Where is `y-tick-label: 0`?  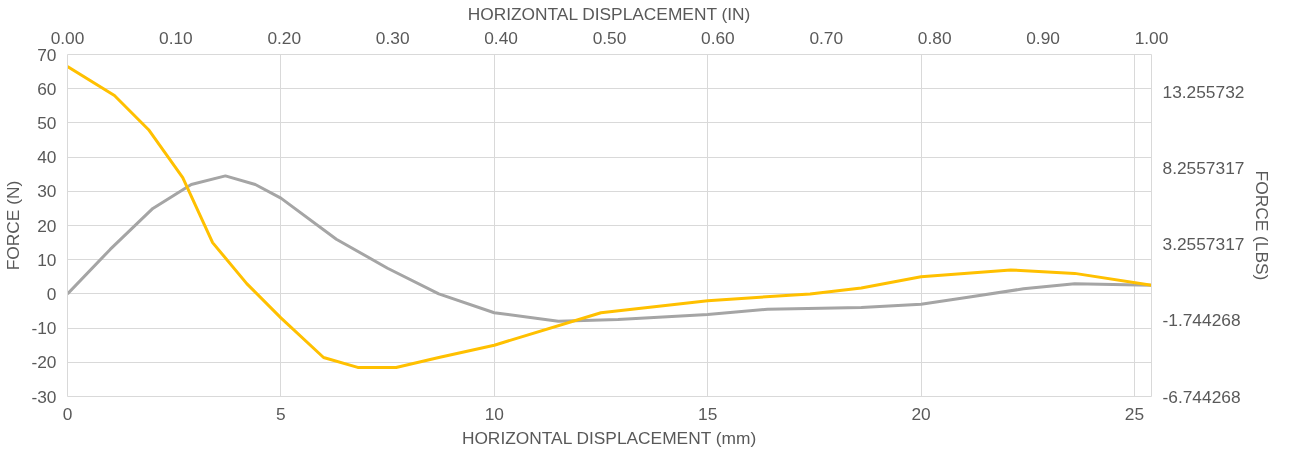
y-tick-label: 0 is located at coordinates (51, 293).